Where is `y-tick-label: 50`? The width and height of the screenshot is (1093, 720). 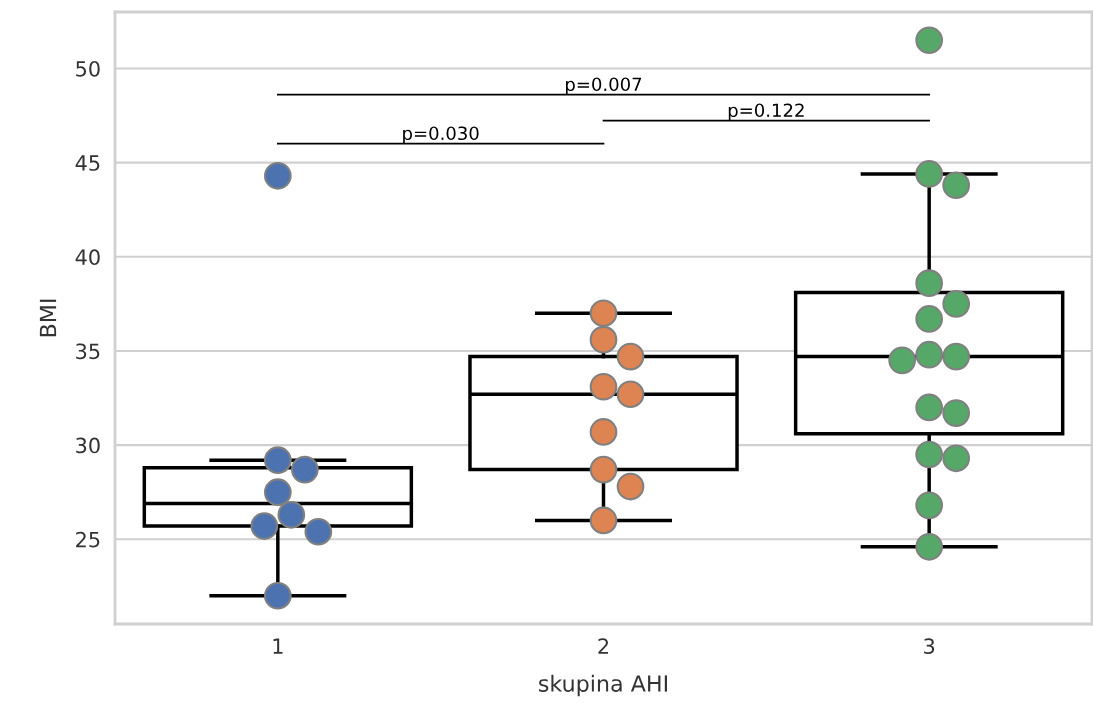
y-tick-label: 50 is located at coordinates (88, 68).